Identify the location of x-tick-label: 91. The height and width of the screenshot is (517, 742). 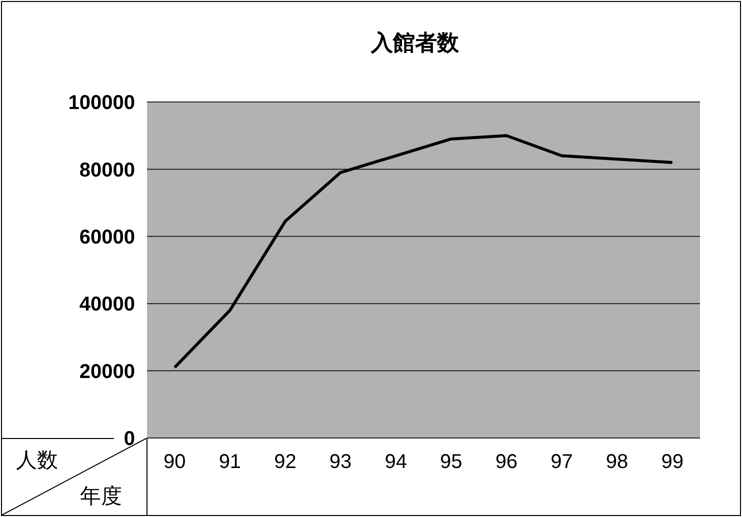
(230, 462).